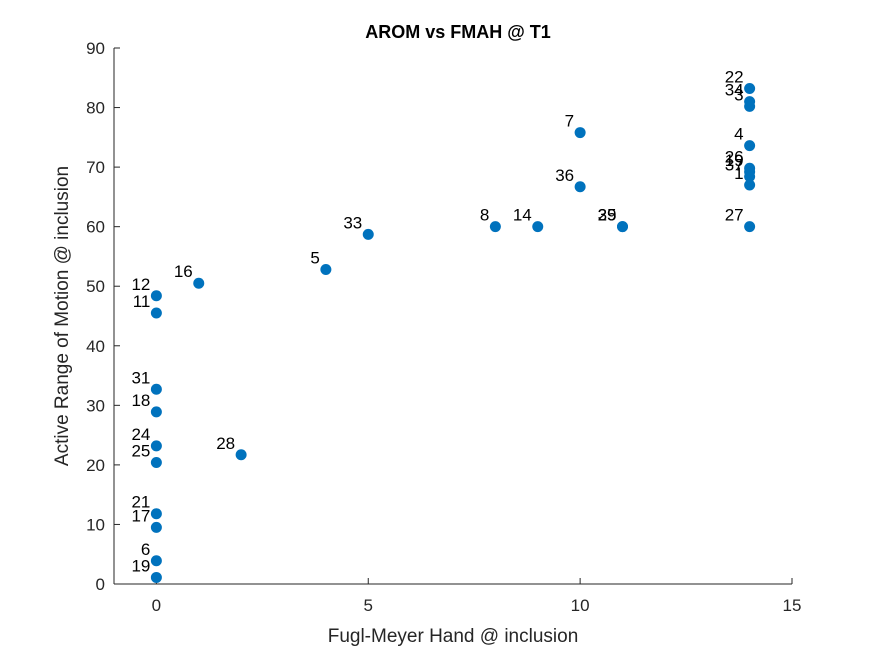 The width and height of the screenshot is (875, 656). What do you see at coordinates (142, 301) in the screenshot?
I see `data-point-label: 11` at bounding box center [142, 301].